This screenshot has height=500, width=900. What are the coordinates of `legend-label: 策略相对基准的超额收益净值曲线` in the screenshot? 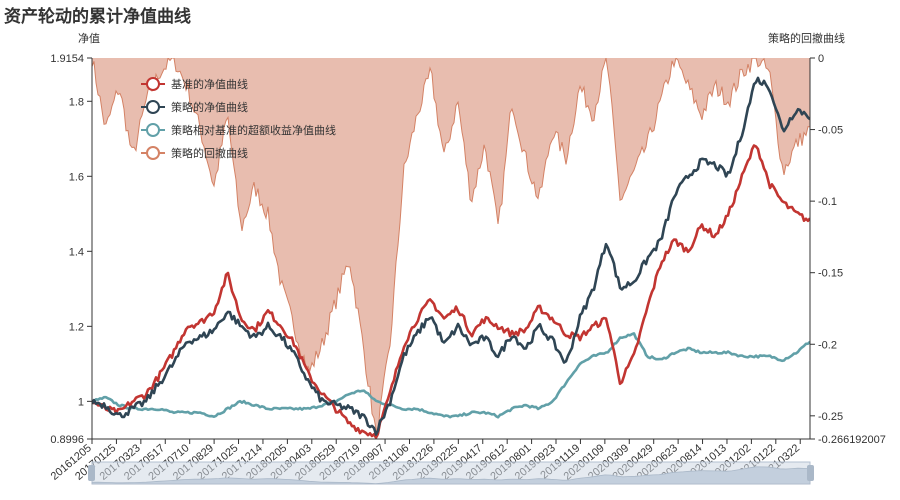 It's located at (253, 130).